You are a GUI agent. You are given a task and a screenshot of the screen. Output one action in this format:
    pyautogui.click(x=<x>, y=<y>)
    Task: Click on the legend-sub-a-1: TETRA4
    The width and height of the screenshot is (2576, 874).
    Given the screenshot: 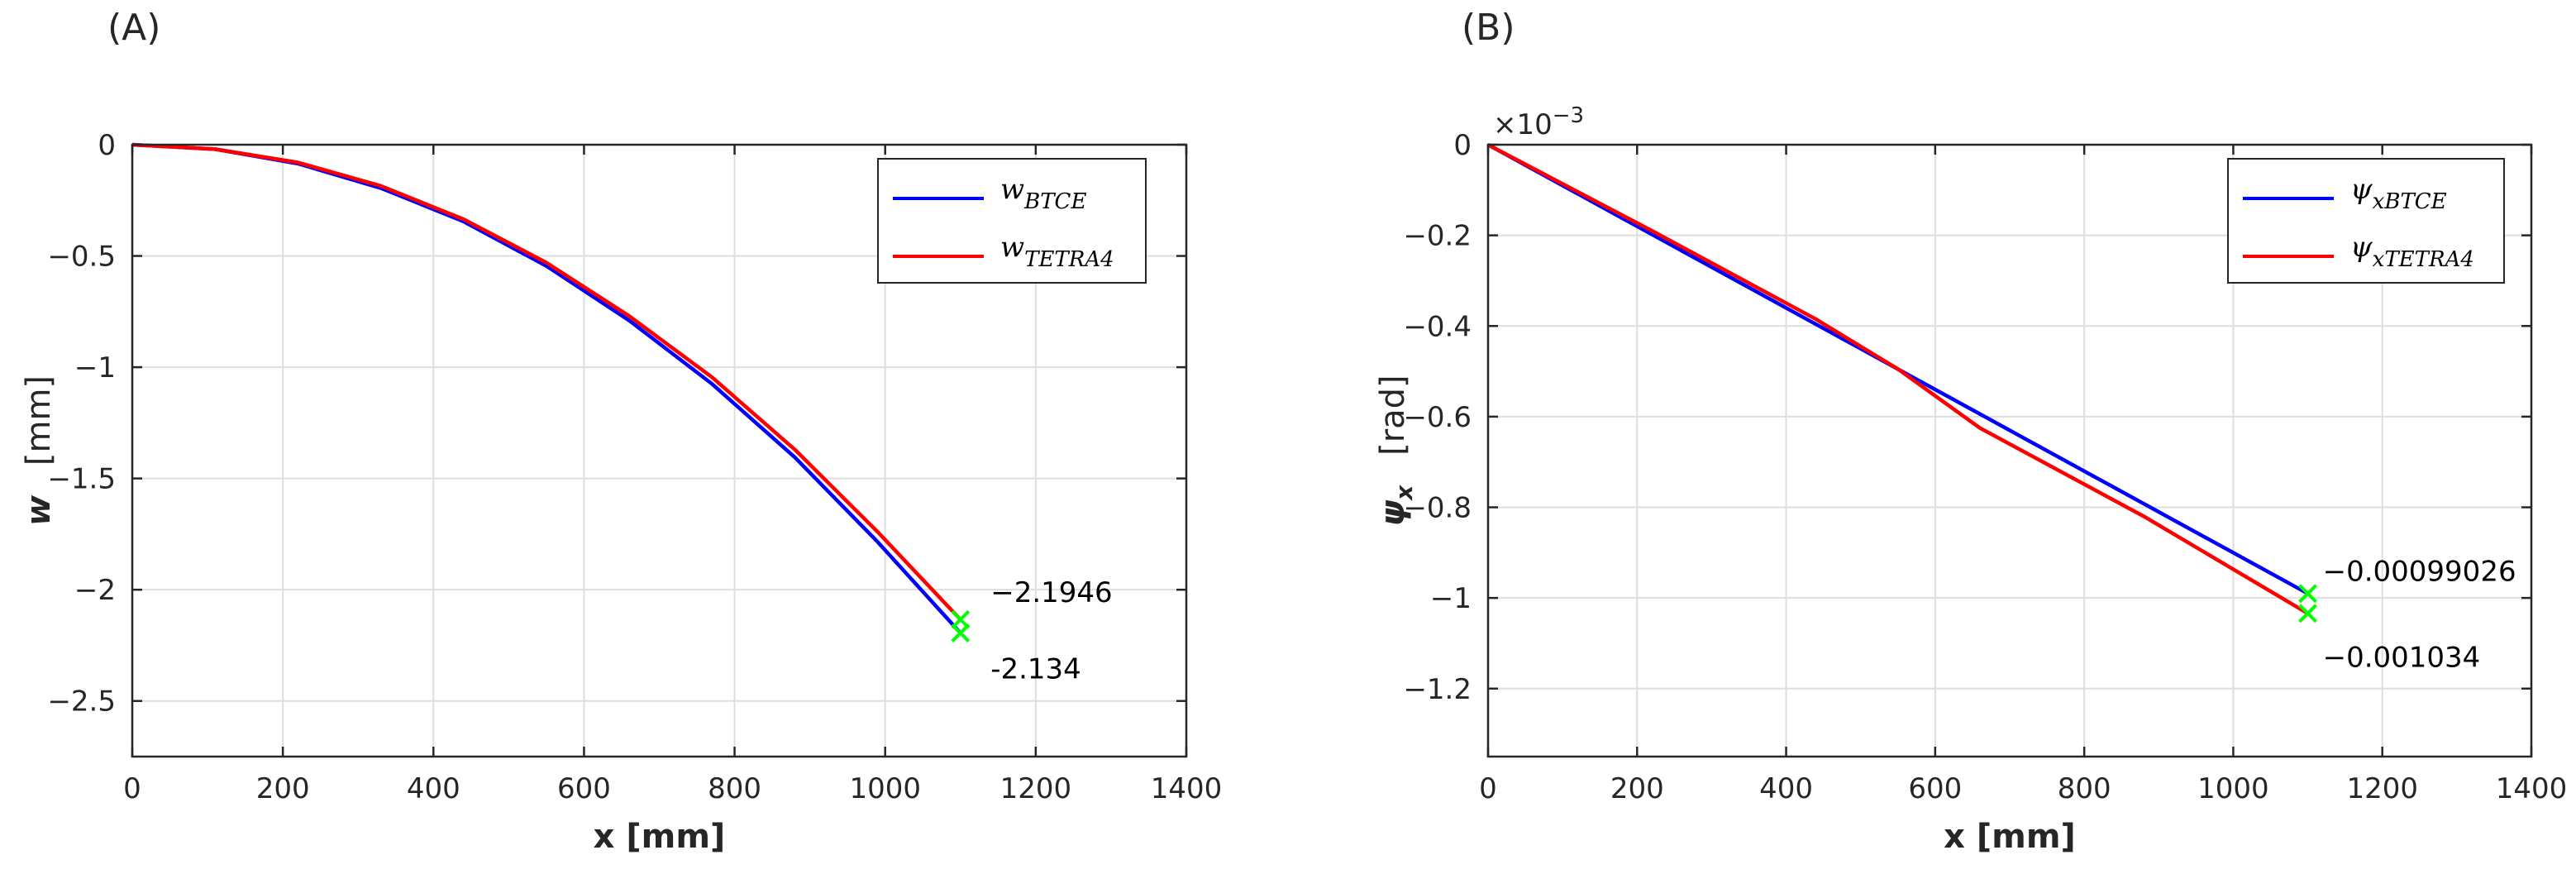 What is the action you would take?
    pyautogui.click(x=1069, y=259)
    